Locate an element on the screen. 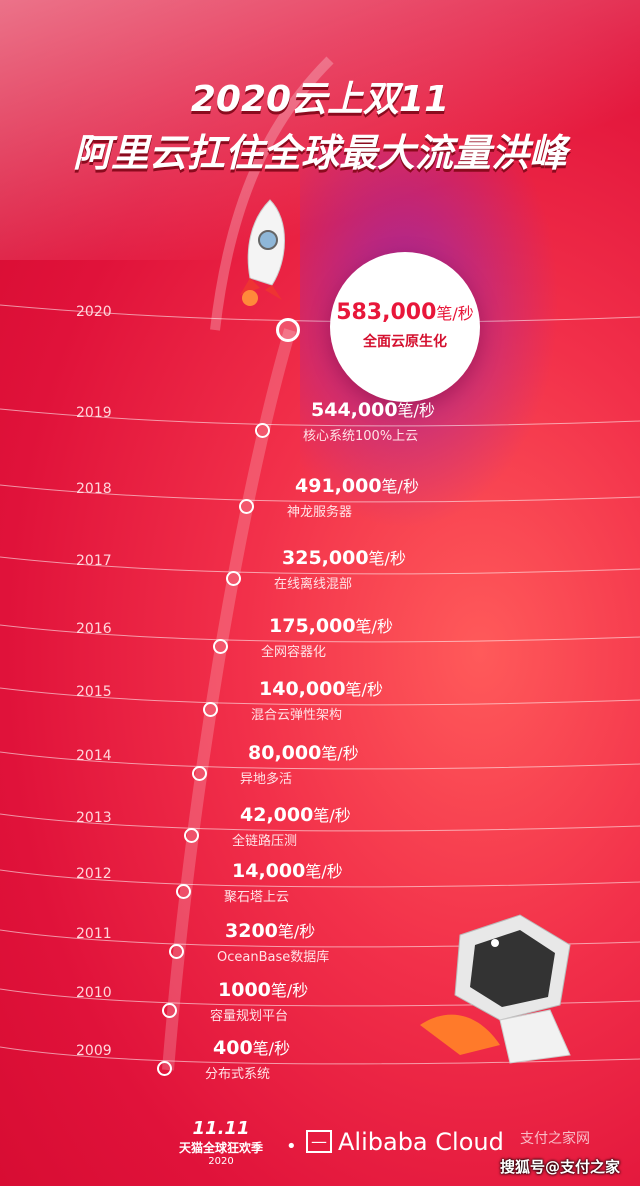 This screenshot has height=1186, width=640. timeline-arc-2017 is located at coordinates (320, 565).